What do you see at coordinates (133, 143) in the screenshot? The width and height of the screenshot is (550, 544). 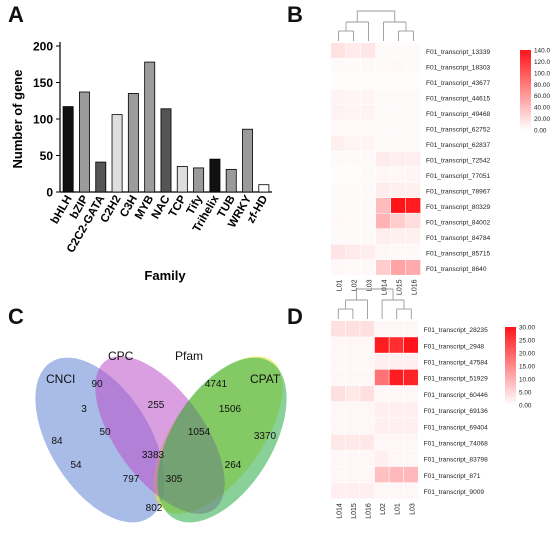 I see `bar-c3h` at bounding box center [133, 143].